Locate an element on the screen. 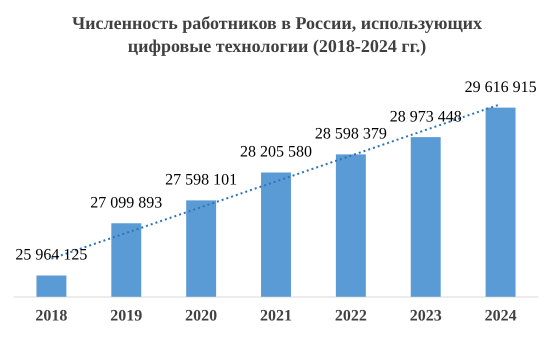 The image size is (554, 344). data-label: 29 616 915 is located at coordinates (500, 87).